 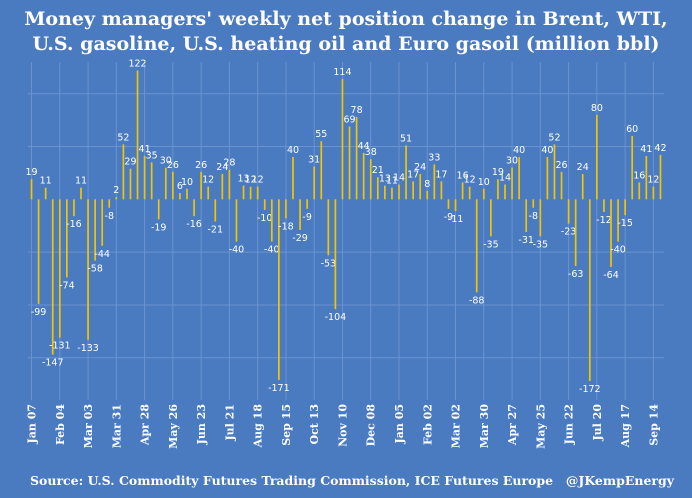 I want to click on data-label: 19, so click(x=498, y=172).